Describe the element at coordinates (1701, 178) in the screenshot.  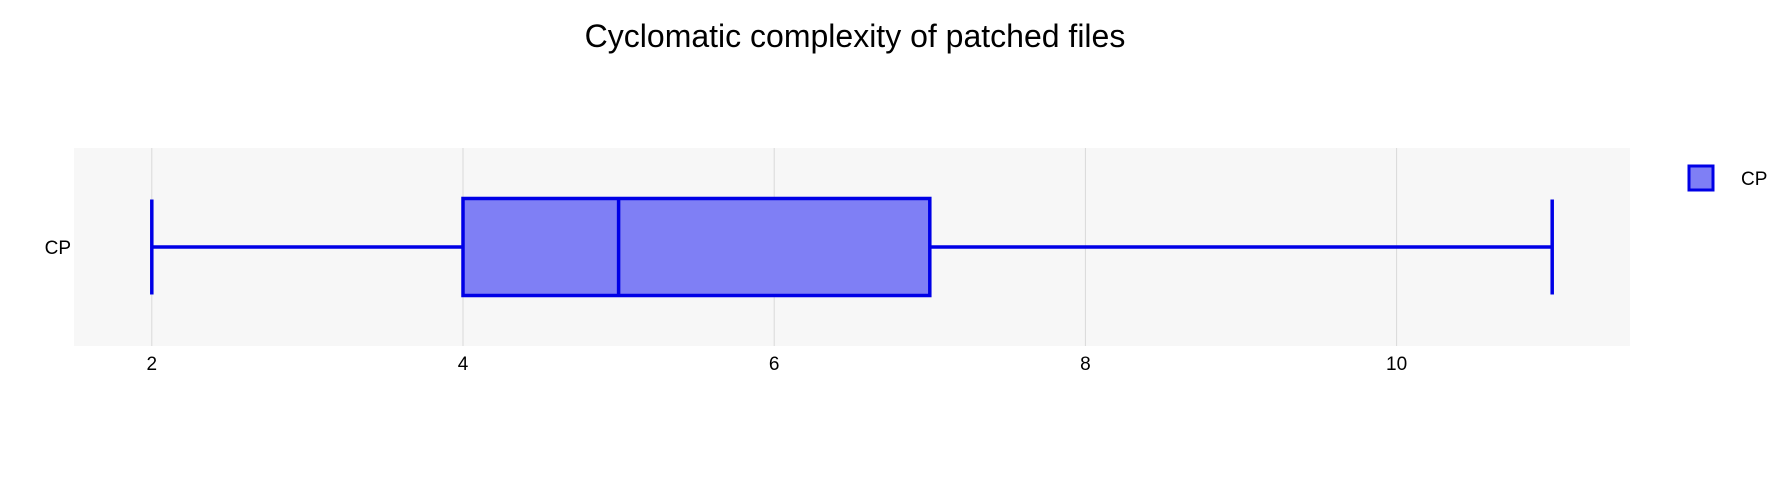
I see `legend-swatch-cp` at that location.